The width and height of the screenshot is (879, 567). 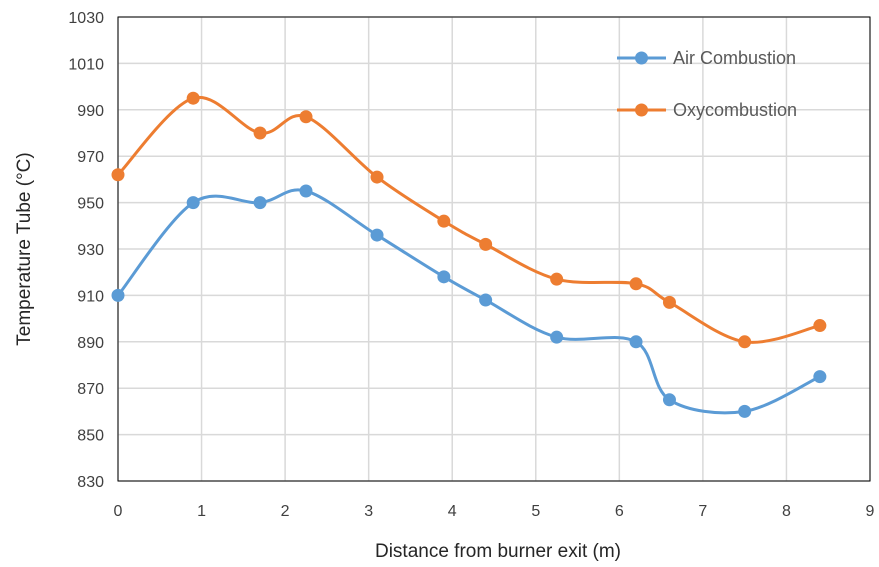 What do you see at coordinates (786, 511) in the screenshot?
I see `x-tick-label: 8` at bounding box center [786, 511].